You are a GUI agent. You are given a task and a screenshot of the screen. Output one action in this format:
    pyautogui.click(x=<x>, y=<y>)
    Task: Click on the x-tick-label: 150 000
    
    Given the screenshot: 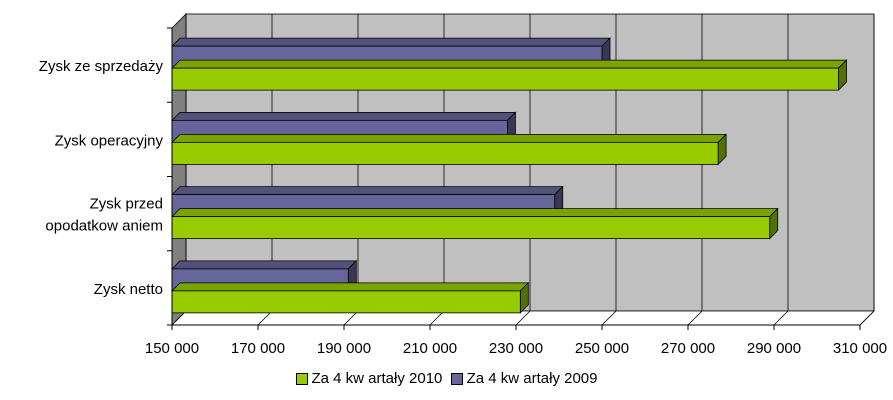 What is the action you would take?
    pyautogui.click(x=172, y=348)
    